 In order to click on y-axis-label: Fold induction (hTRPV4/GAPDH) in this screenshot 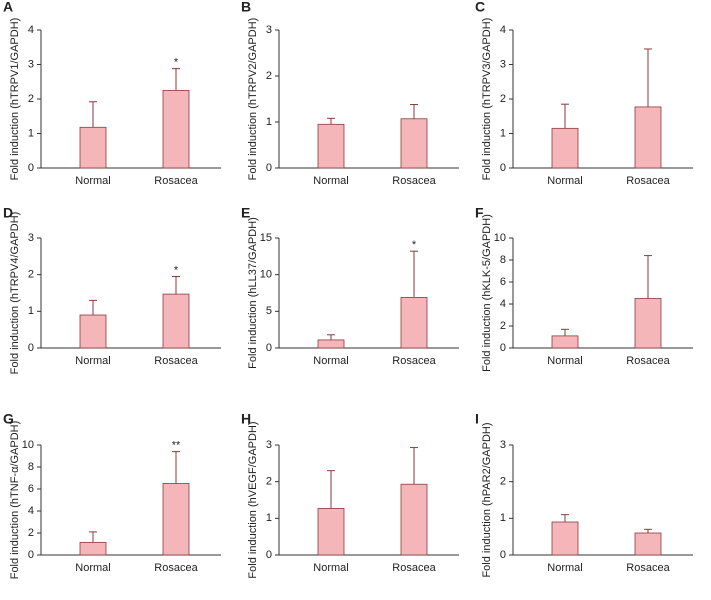, I will do `click(15, 293)`.